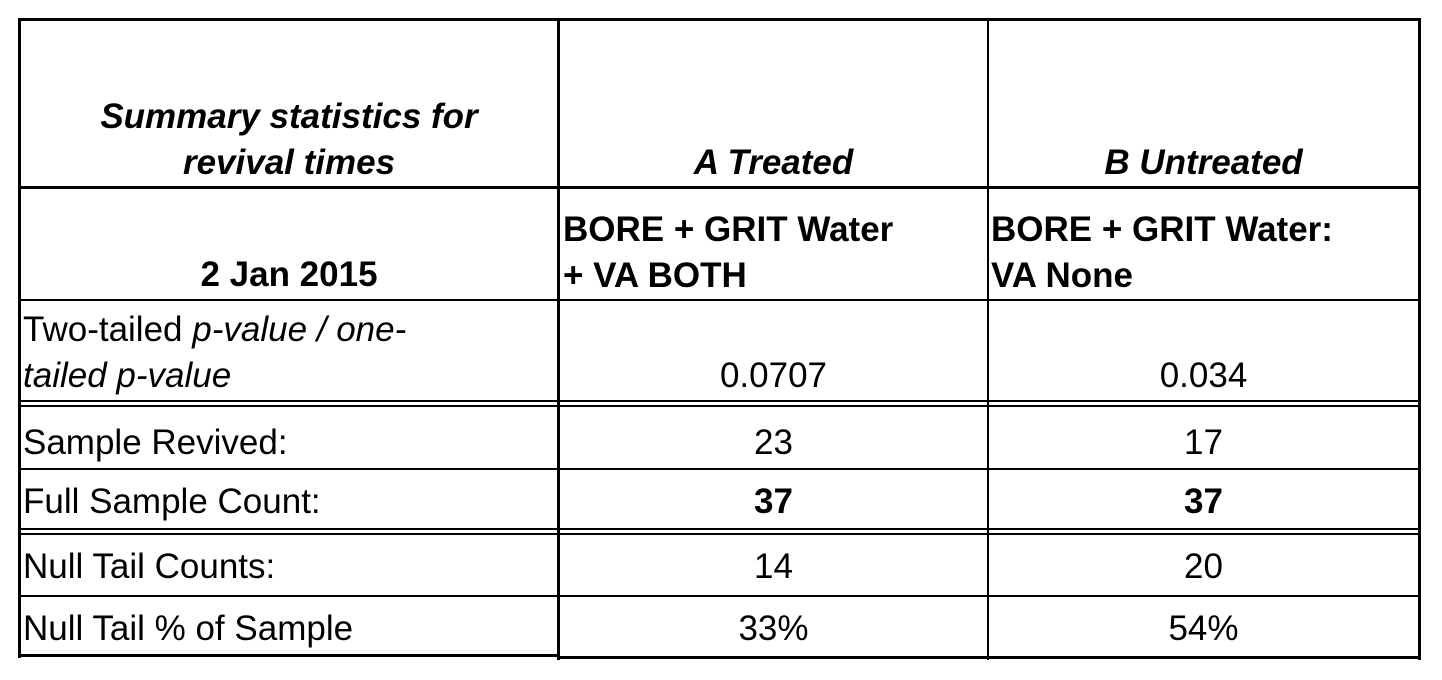 The image size is (1442, 680). Describe the element at coordinates (719, 596) in the screenshot. I see `row-divider-tail` at that location.